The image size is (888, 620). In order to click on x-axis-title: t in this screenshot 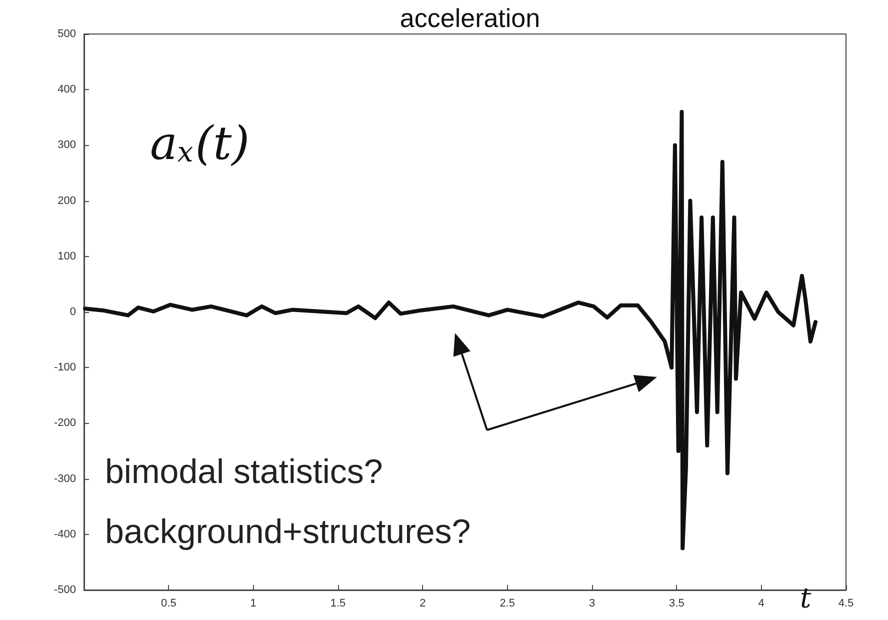, I will do `click(806, 598)`.